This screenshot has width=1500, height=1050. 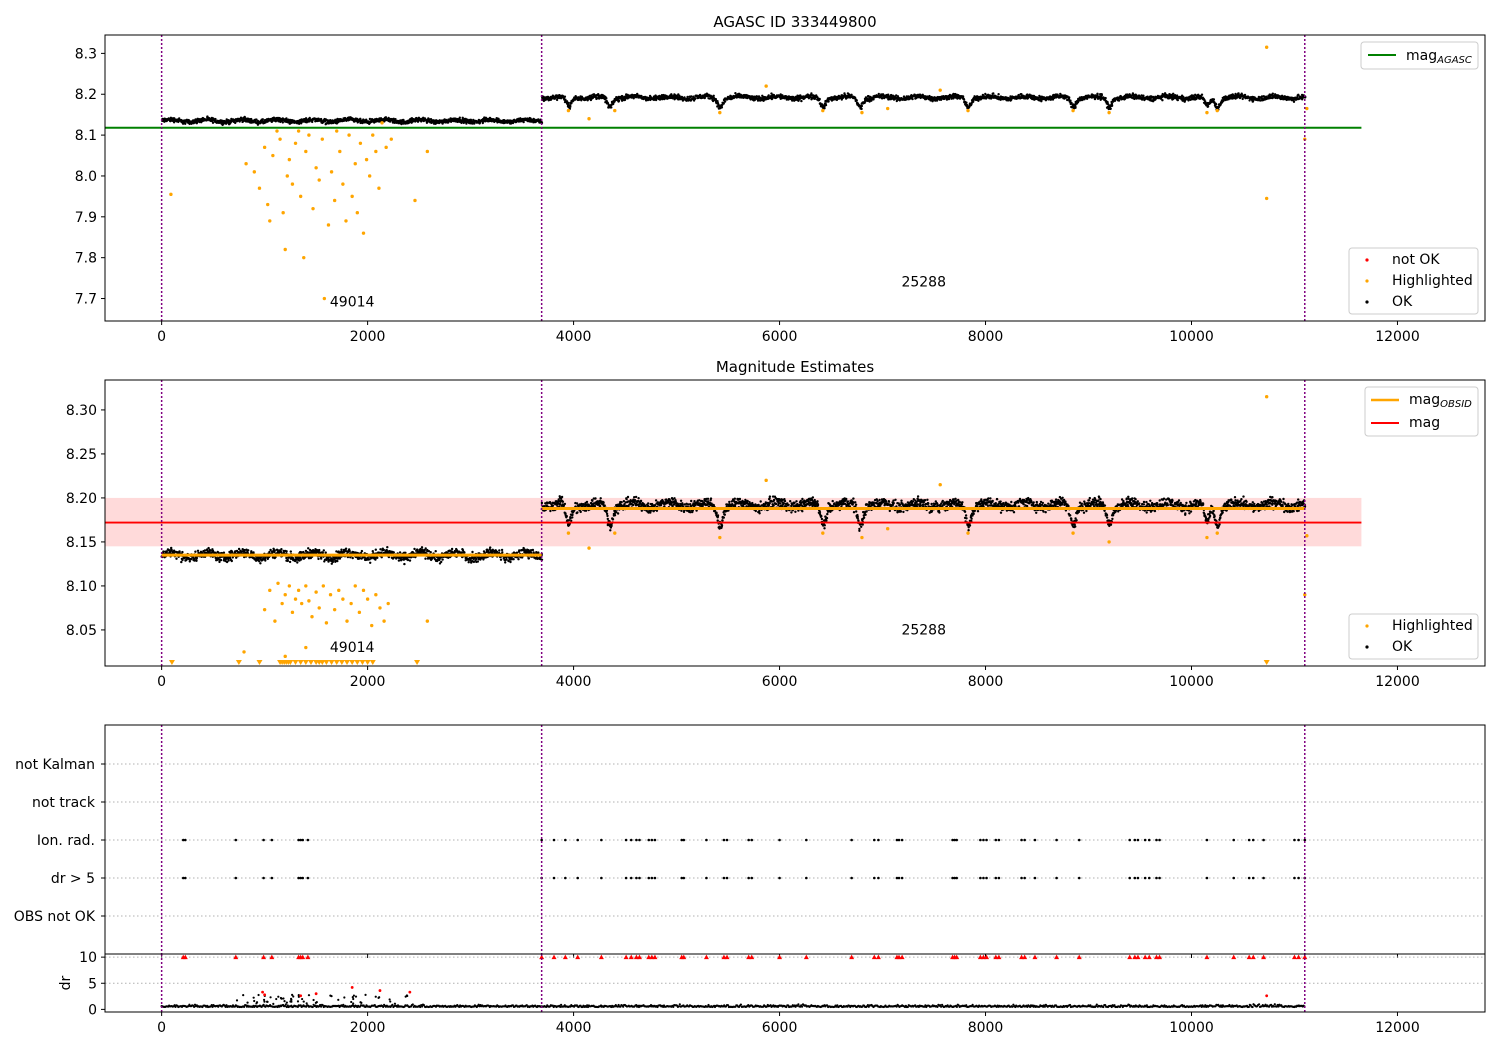 I want to click on y-tick-label: 8.0, so click(x=86, y=177).